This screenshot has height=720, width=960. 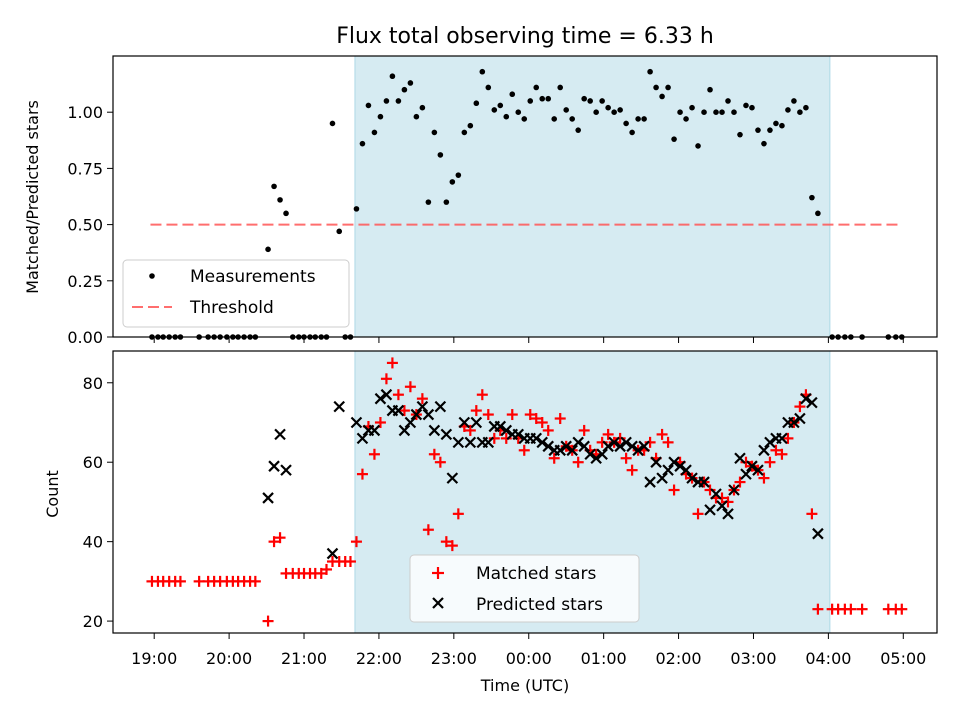 What do you see at coordinates (438, 603) in the screenshot?
I see `legend-predicted-marker` at bounding box center [438, 603].